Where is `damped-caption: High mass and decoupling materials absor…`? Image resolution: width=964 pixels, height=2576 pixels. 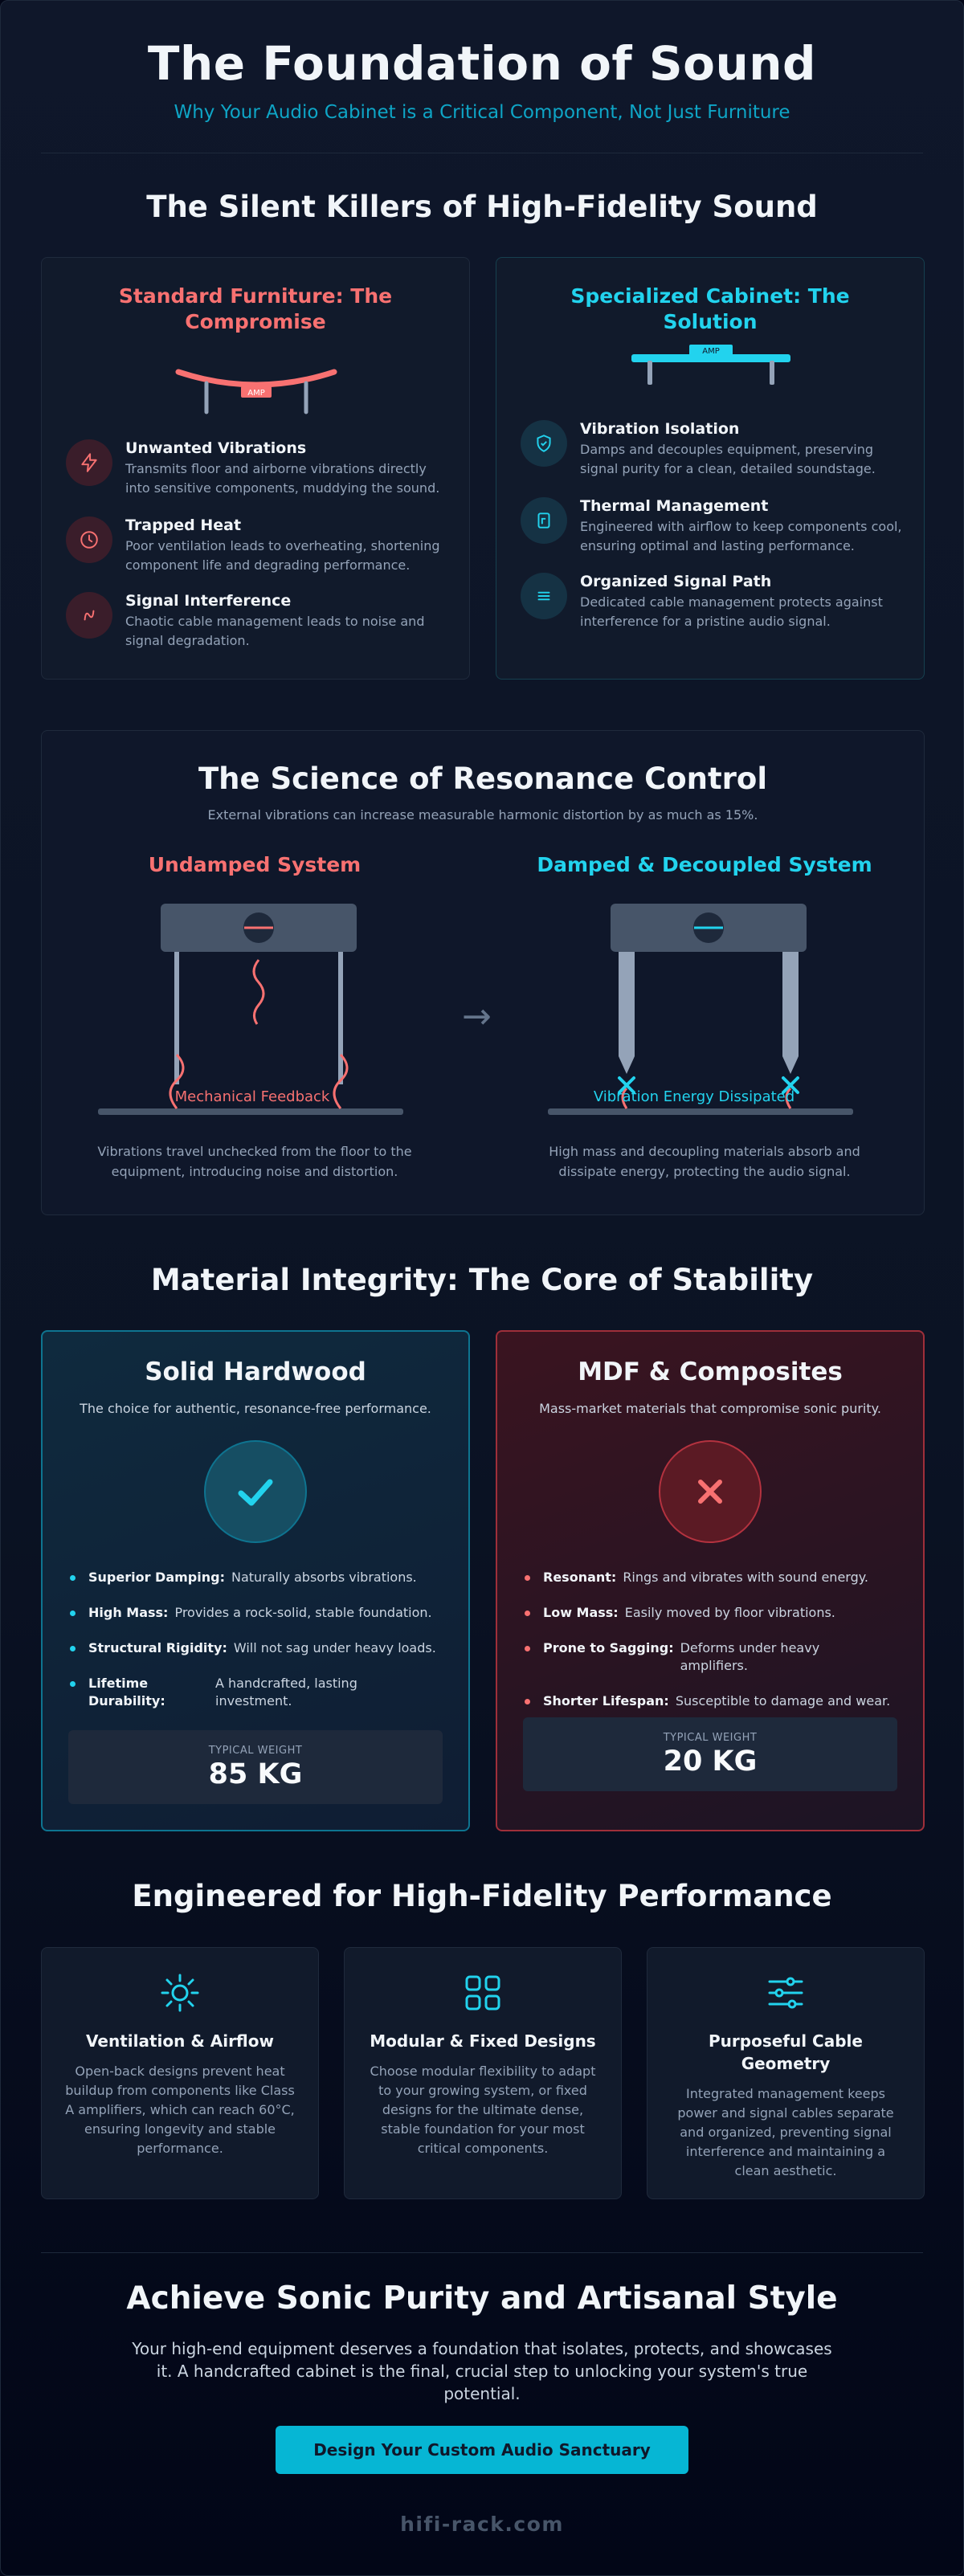 damped-caption: High mass and decoupling materials absor… is located at coordinates (704, 1161).